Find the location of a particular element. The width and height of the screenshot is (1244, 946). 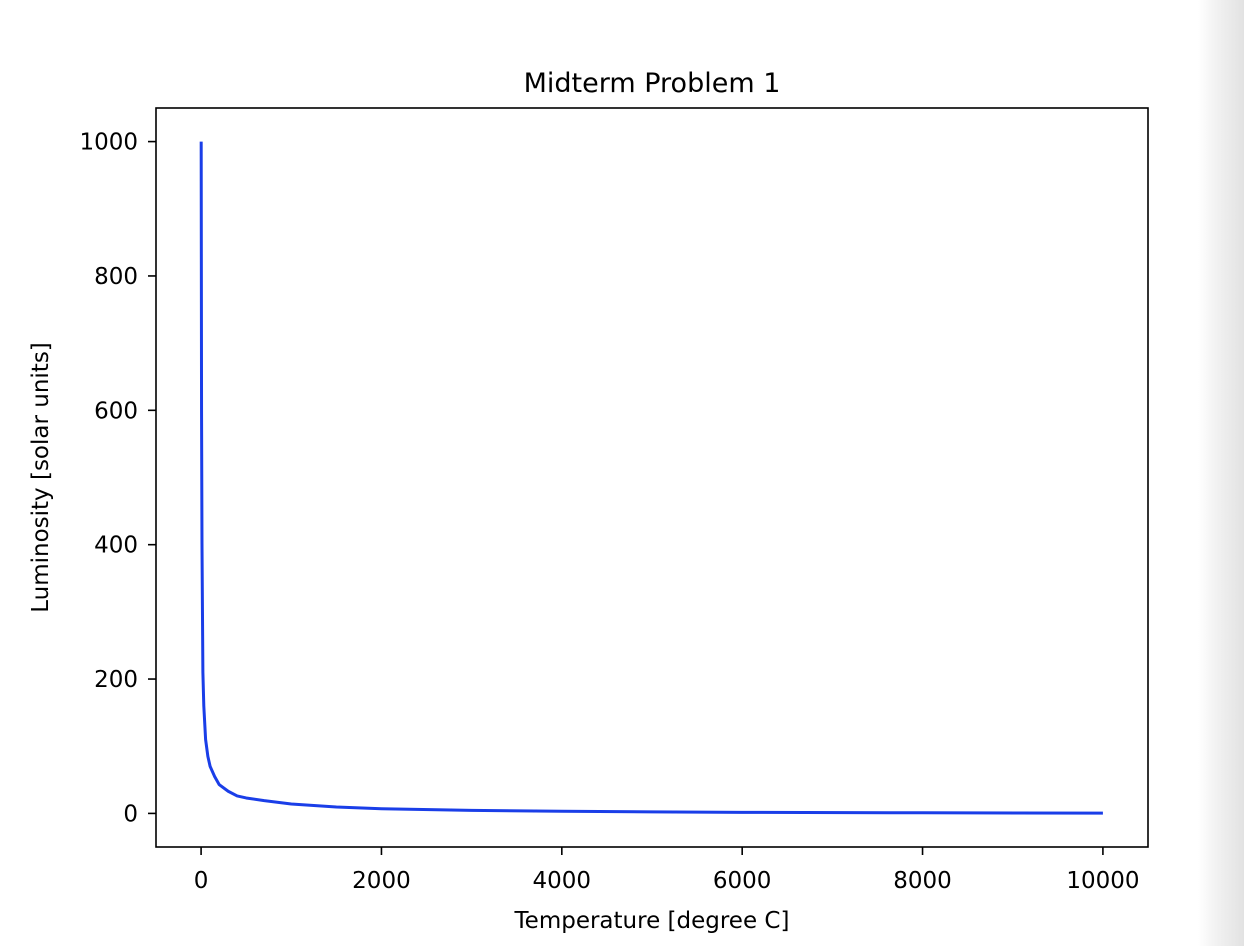

y-tick-label: 600 is located at coordinates (116, 411).